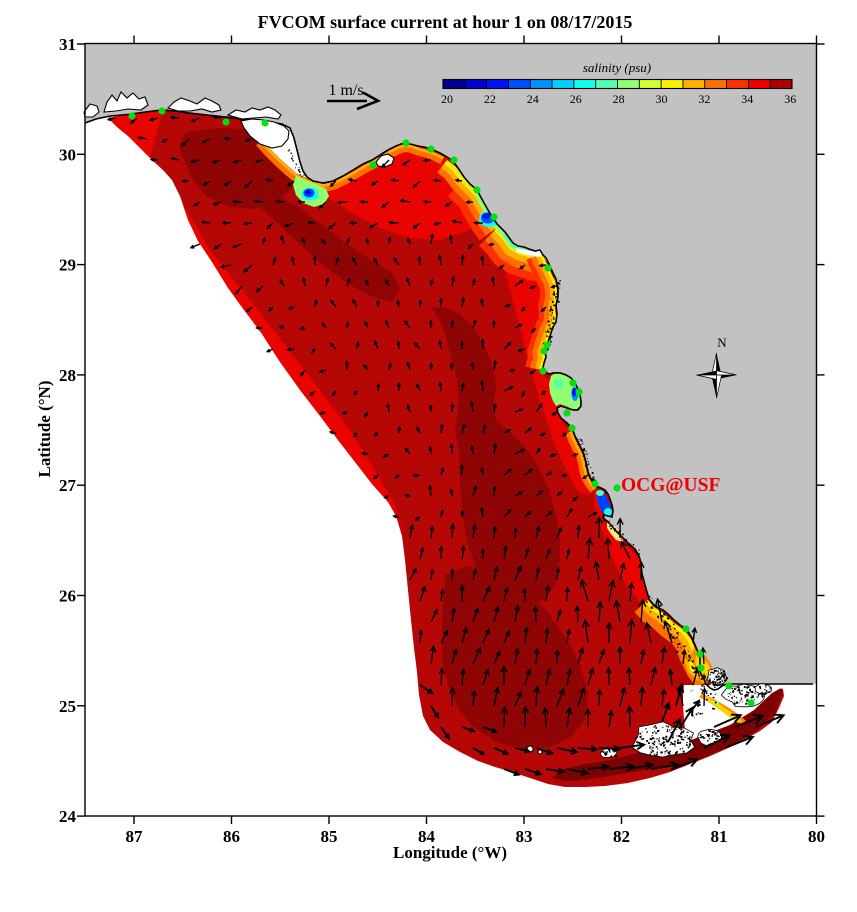  I want to click on svg-text: 31, so click(67, 44).